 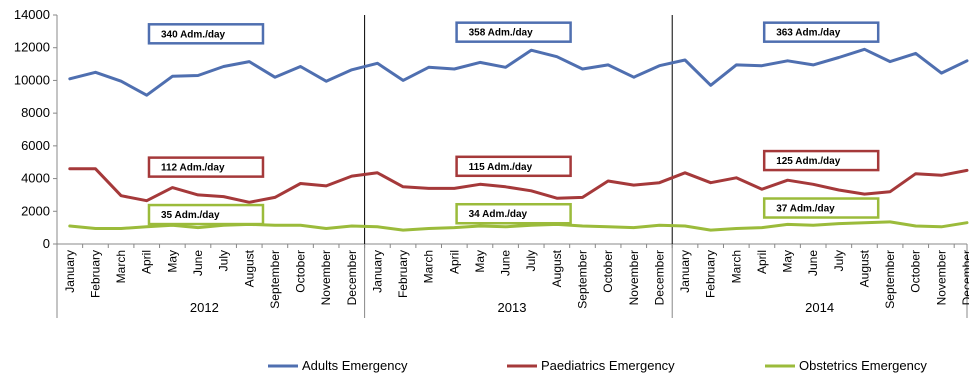 I want to click on annotation-label: 340 Adm./day, so click(x=193, y=34).